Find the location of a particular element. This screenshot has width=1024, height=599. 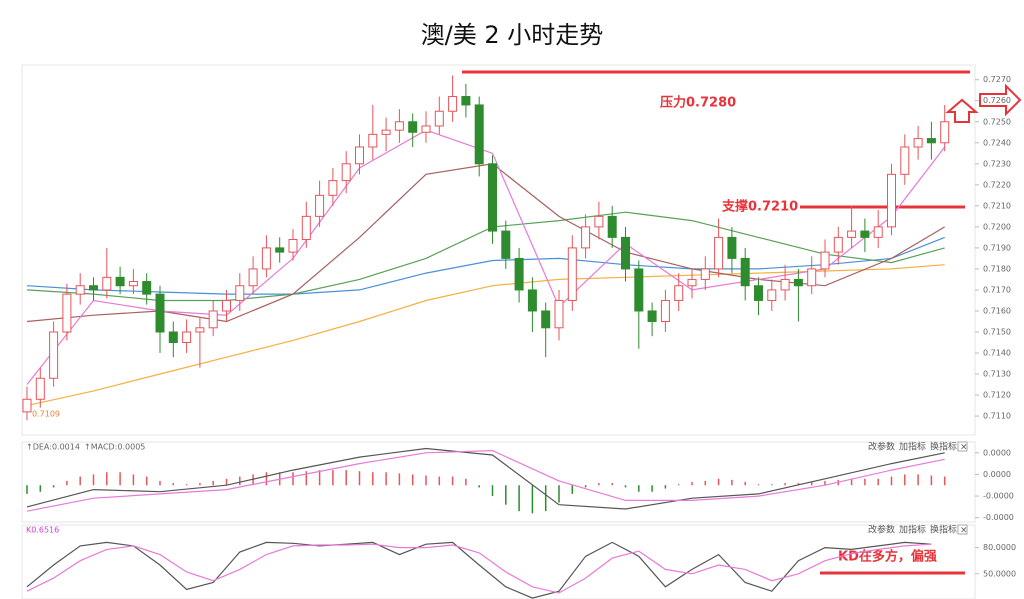

y-tick-label: 0.7170 is located at coordinates (997, 289).